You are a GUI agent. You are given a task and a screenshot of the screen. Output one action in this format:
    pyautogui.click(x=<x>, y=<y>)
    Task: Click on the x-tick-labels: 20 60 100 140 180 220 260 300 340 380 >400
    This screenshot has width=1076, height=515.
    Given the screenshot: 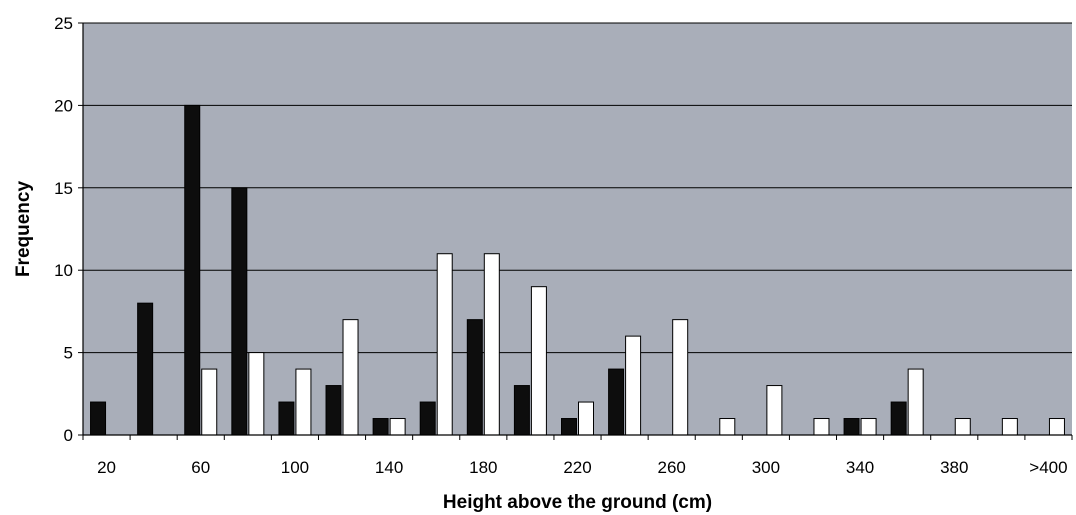 What is the action you would take?
    pyautogui.click(x=582, y=467)
    